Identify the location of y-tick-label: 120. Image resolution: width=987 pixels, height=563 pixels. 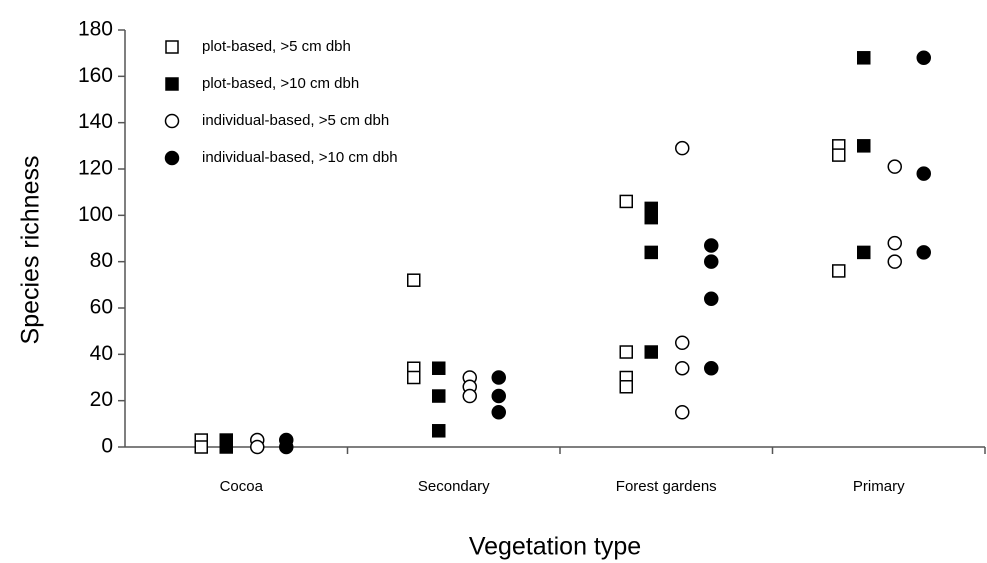
(95, 168).